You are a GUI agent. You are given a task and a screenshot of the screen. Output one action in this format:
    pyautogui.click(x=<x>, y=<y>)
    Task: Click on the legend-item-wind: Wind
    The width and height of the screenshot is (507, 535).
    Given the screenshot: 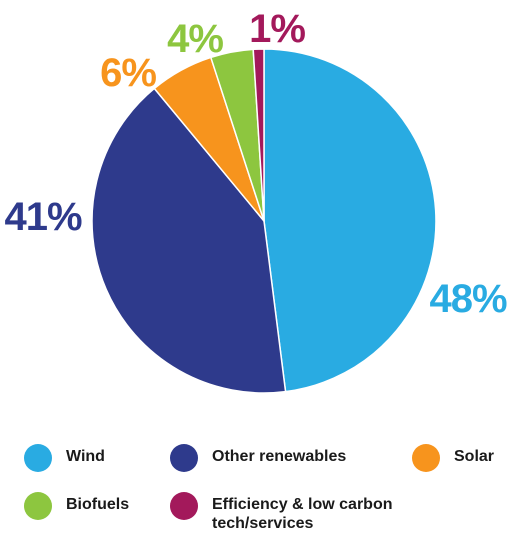 What is the action you would take?
    pyautogui.click(x=64, y=458)
    